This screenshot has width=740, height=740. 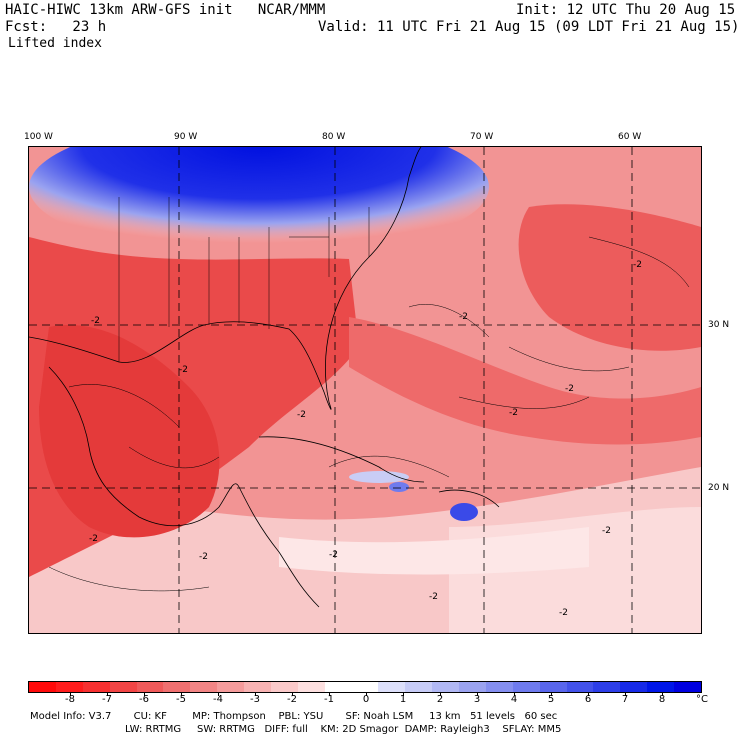 What do you see at coordinates (56, 27) in the screenshot?
I see `forecast-hour: Fcst: 23 h` at bounding box center [56, 27].